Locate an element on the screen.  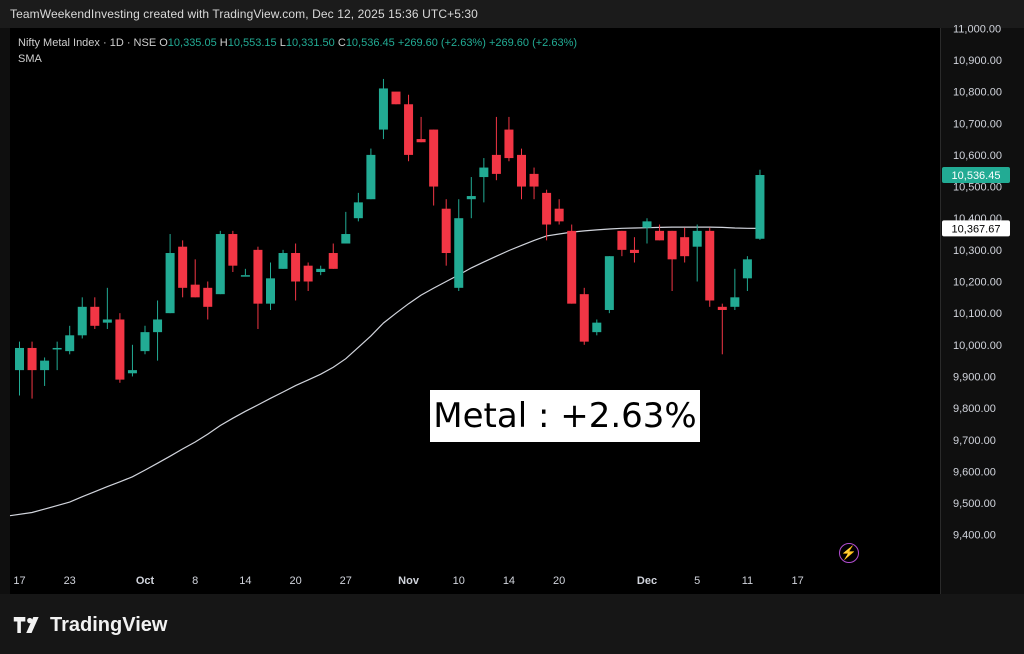
x-tick-label: Oct is located at coordinates (145, 581).